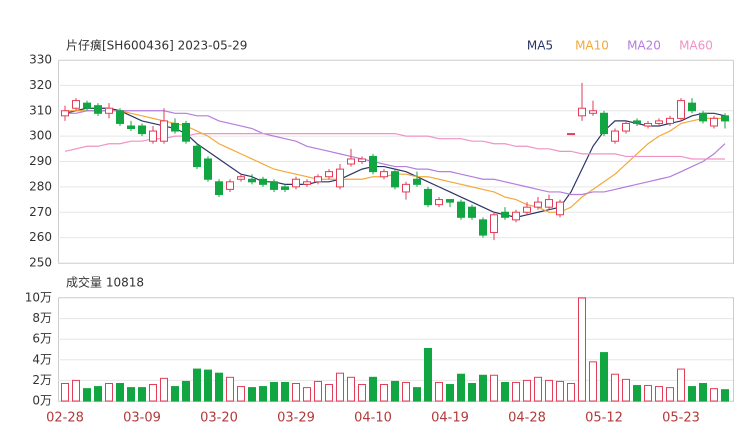 The image size is (740, 440). What do you see at coordinates (42, 359) in the screenshot?
I see `y-tick-label: 4万` at bounding box center [42, 359].